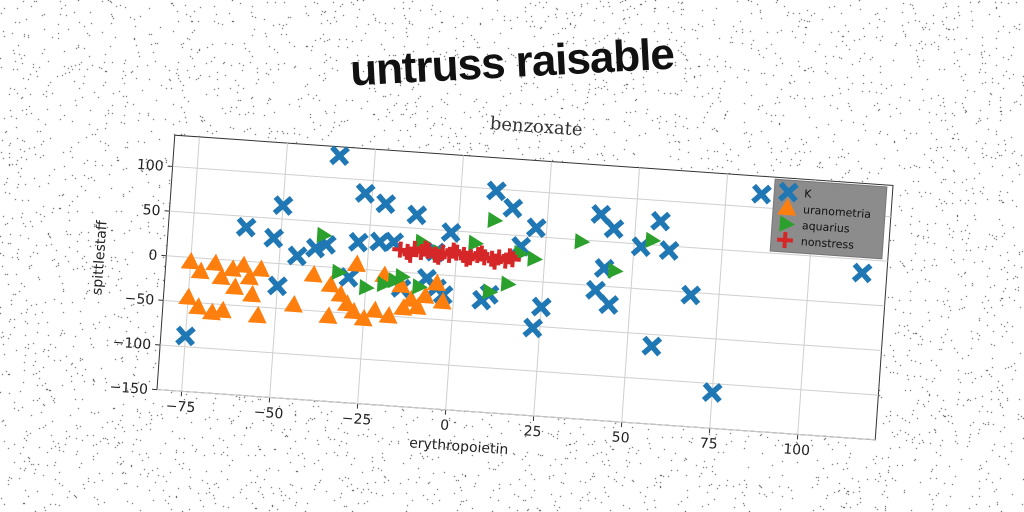 This screenshot has width=1024, height=512. What do you see at coordinates (826, 227) in the screenshot?
I see `legend-label: aquarius` at bounding box center [826, 227].